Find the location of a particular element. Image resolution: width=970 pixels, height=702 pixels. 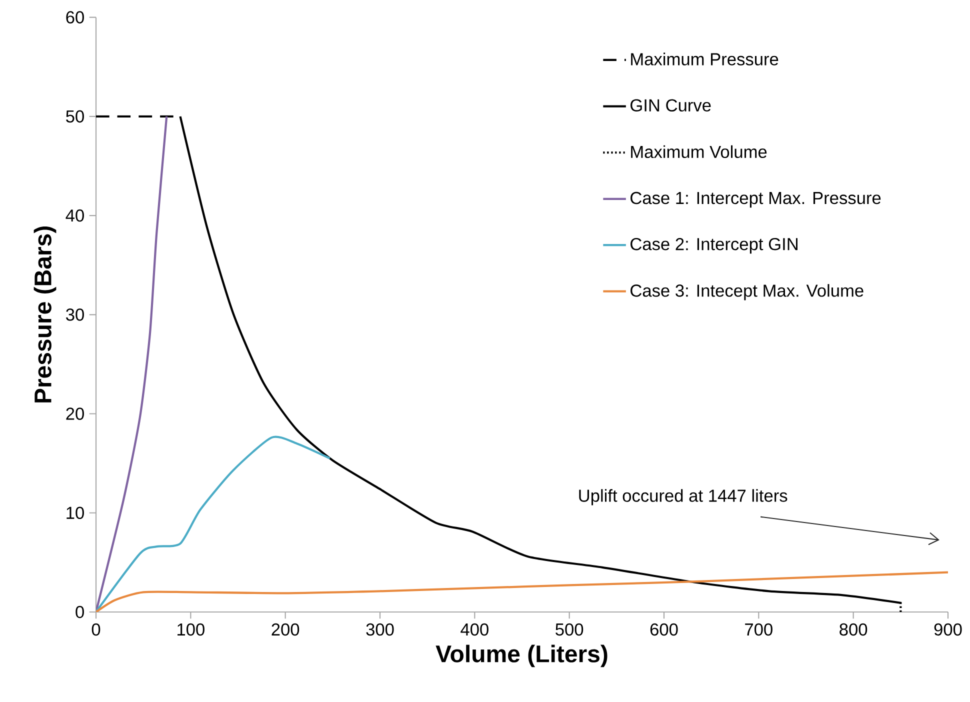

legend-label: GIN Curve is located at coordinates (670, 105).